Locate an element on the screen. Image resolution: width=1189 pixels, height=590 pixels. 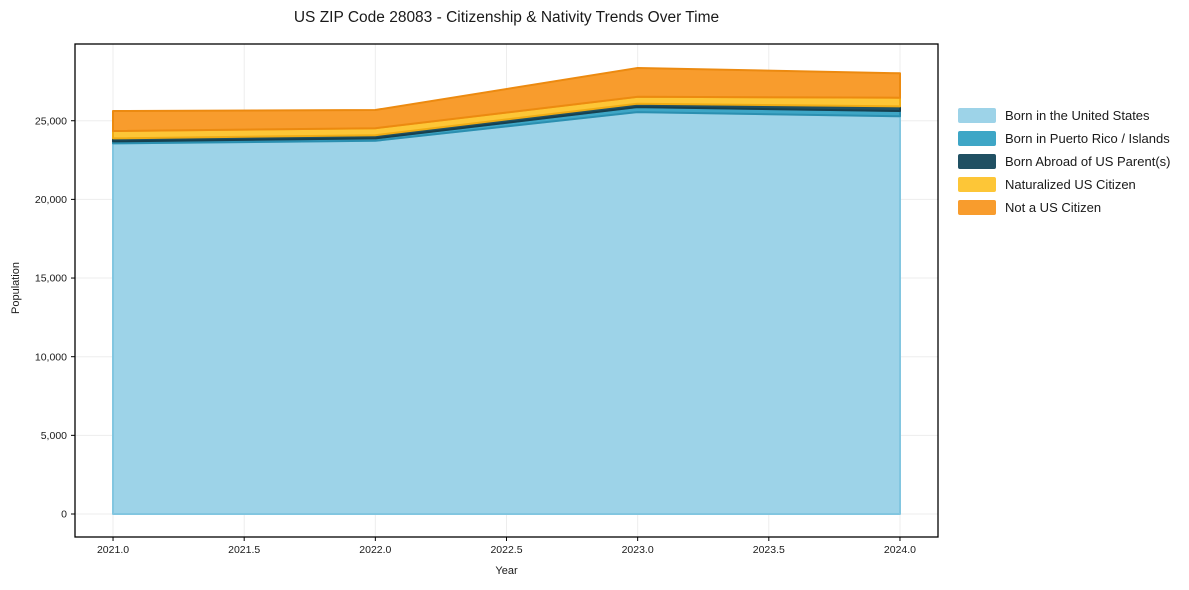
legend-label: Naturalized US Citizen is located at coordinates (1070, 184).